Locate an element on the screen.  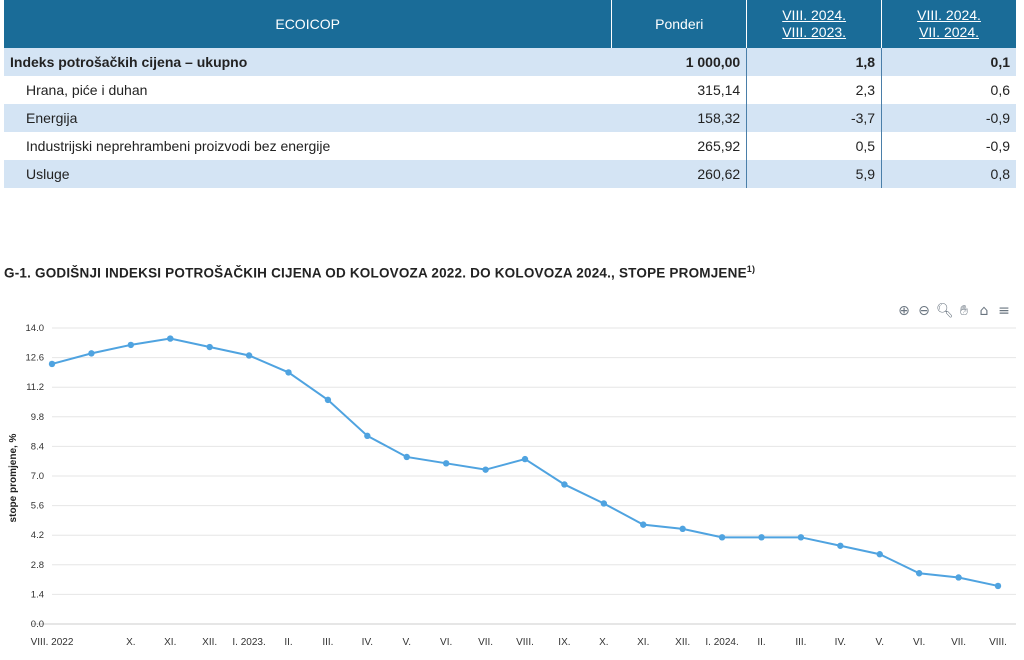
row-weight: 265,92 is located at coordinates (679, 146).